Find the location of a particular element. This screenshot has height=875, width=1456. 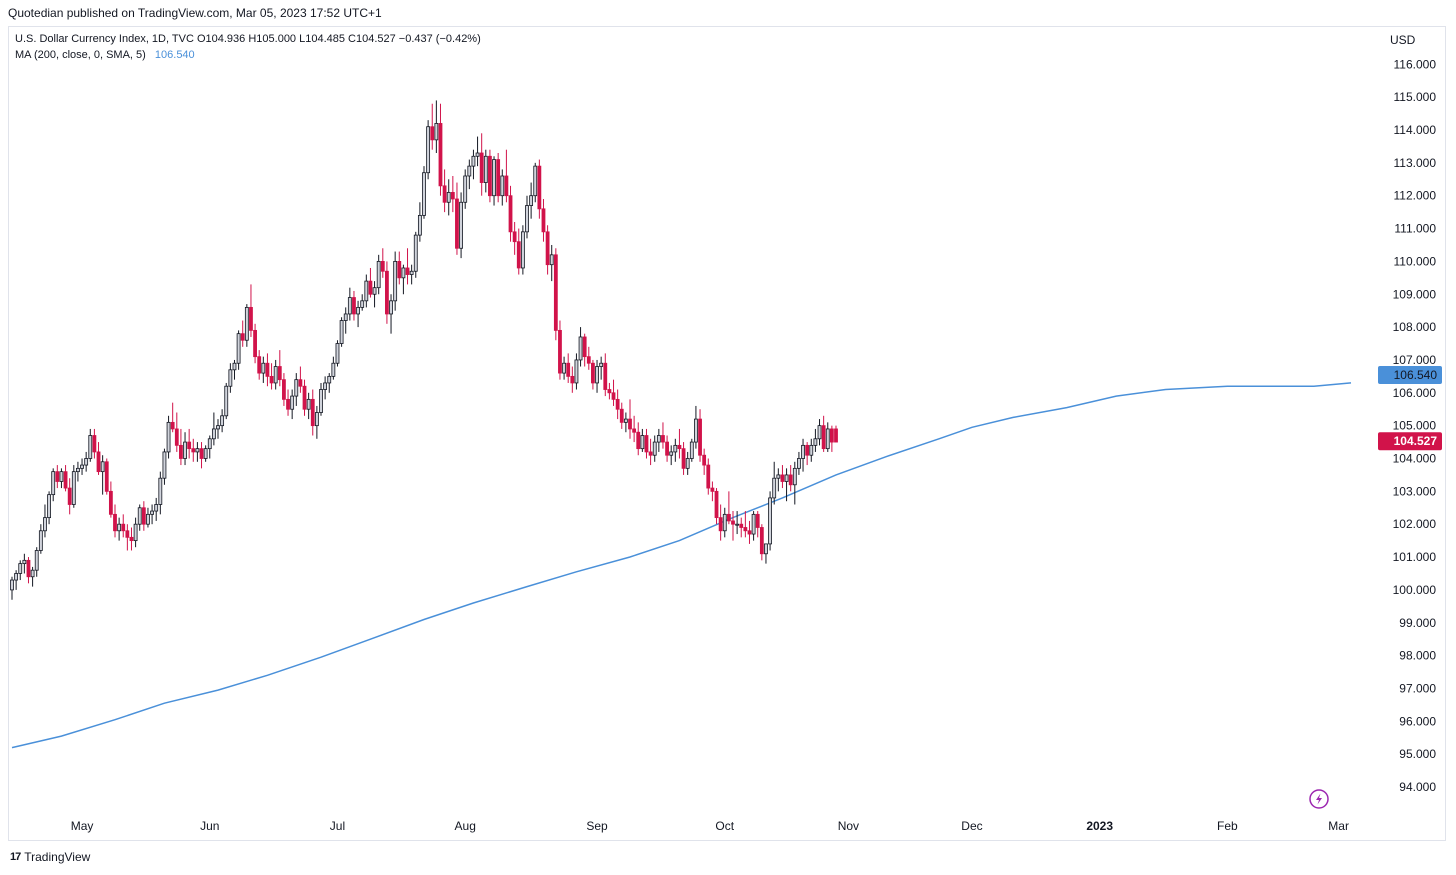

price-tag-label: 106.540 is located at coordinates (1416, 375).